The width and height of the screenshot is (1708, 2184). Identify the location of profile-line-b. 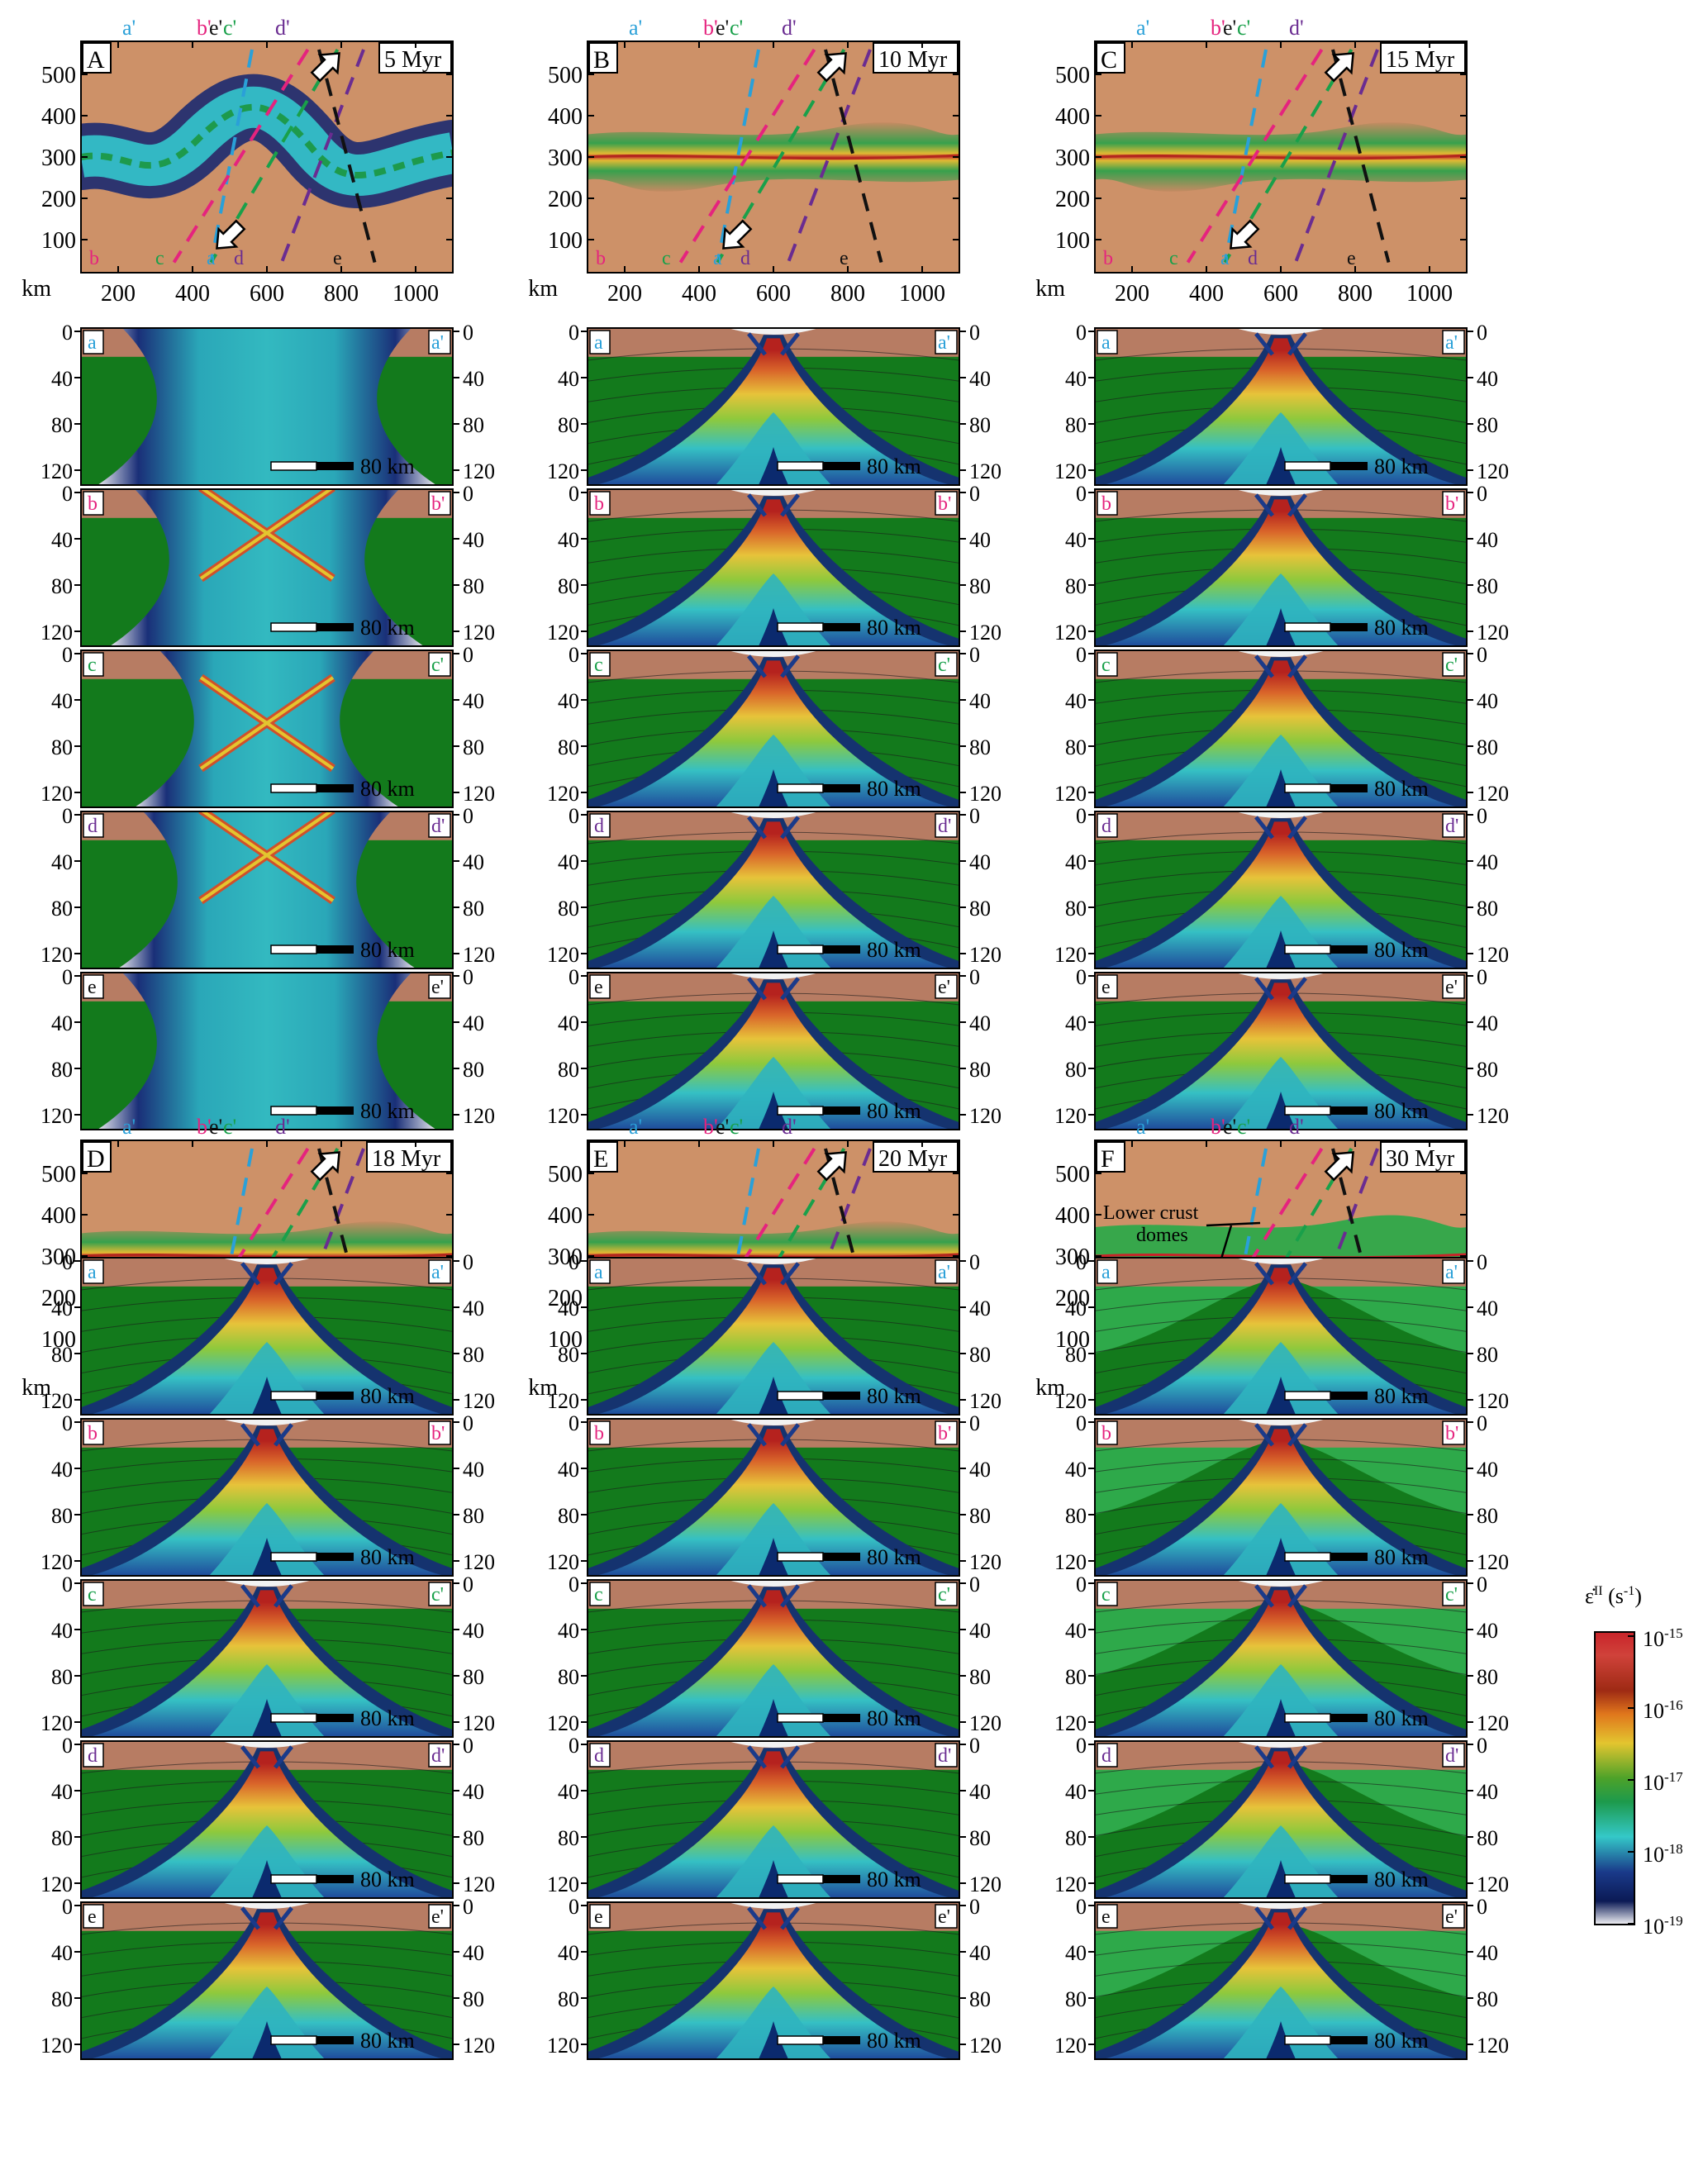
(747, 156).